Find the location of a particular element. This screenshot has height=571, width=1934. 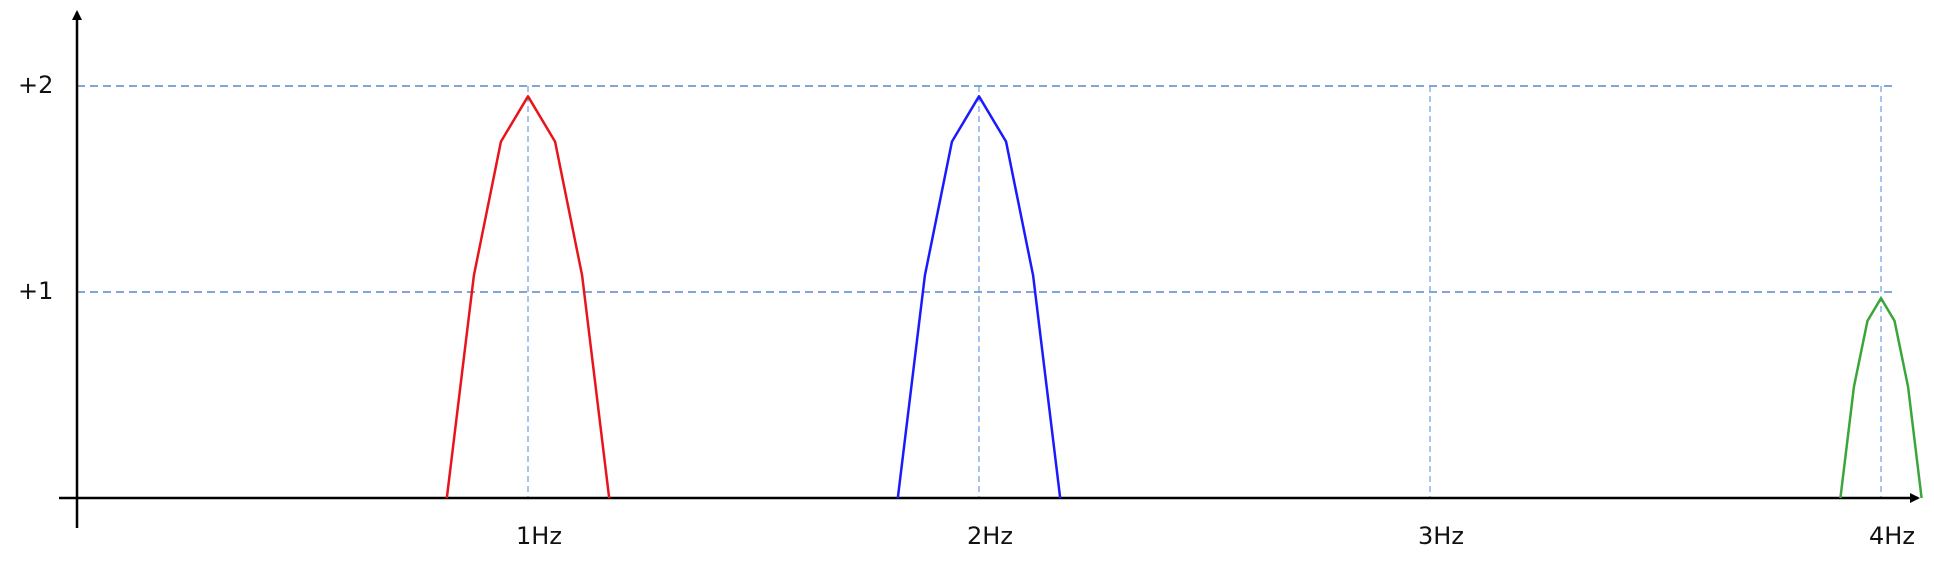

x-tick-label: 3Hz is located at coordinates (1441, 536).